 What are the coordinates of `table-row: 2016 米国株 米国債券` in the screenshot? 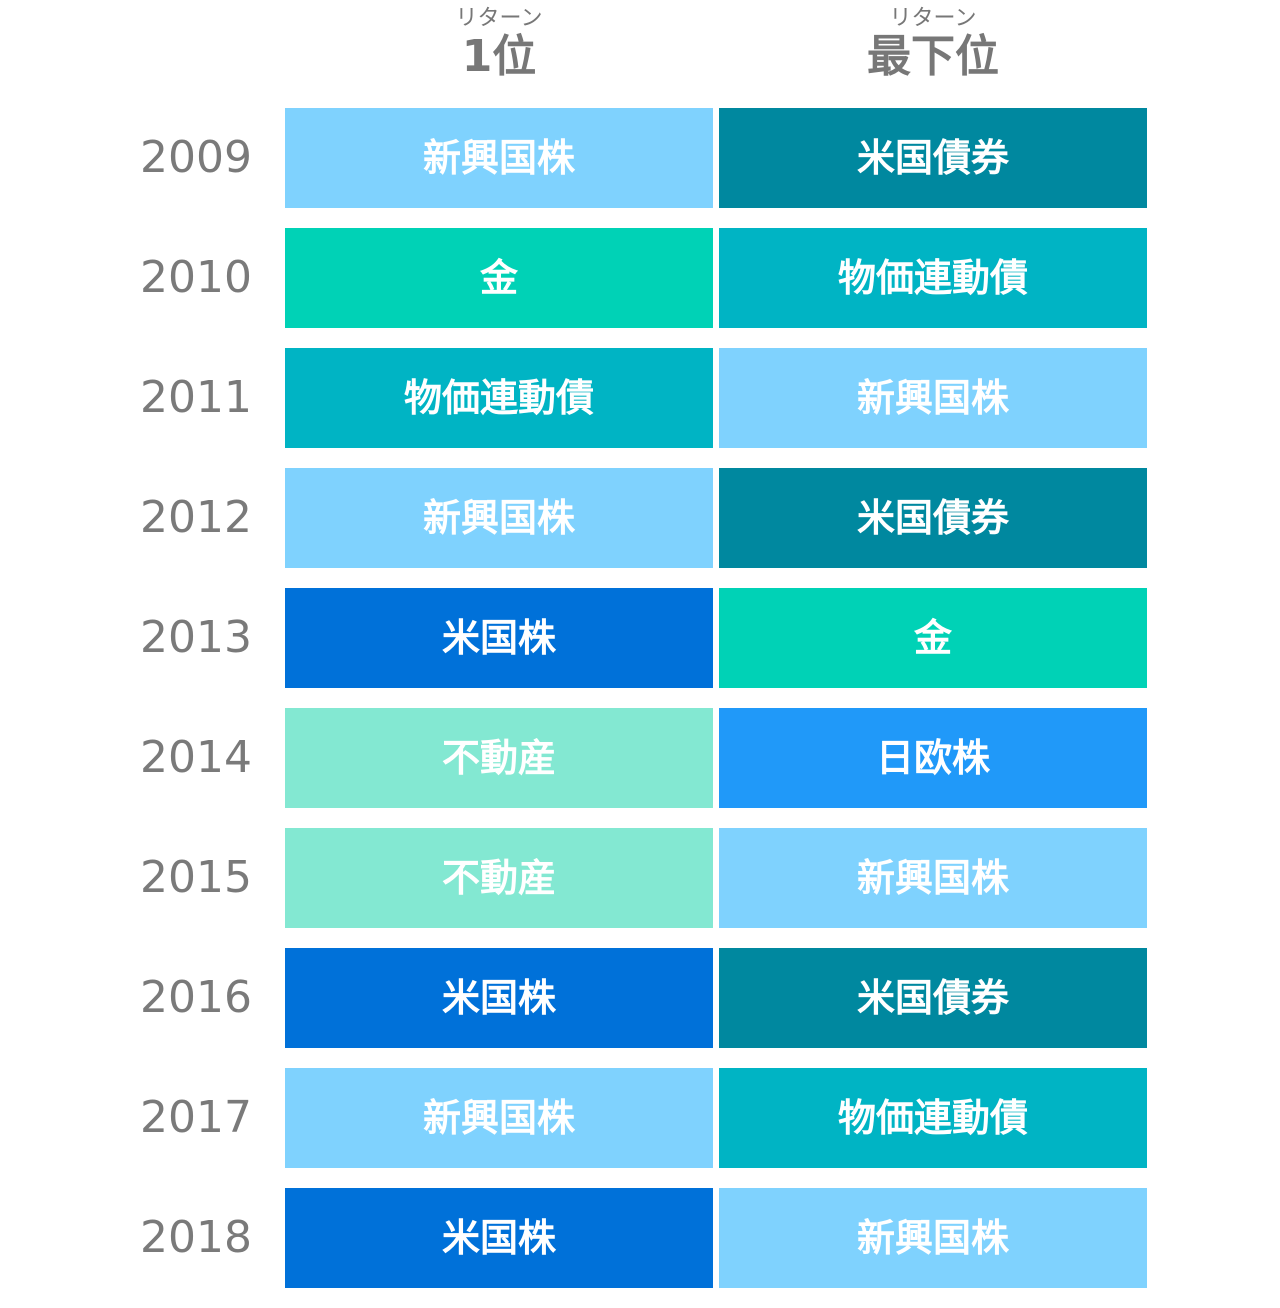 It's located at (640, 998).